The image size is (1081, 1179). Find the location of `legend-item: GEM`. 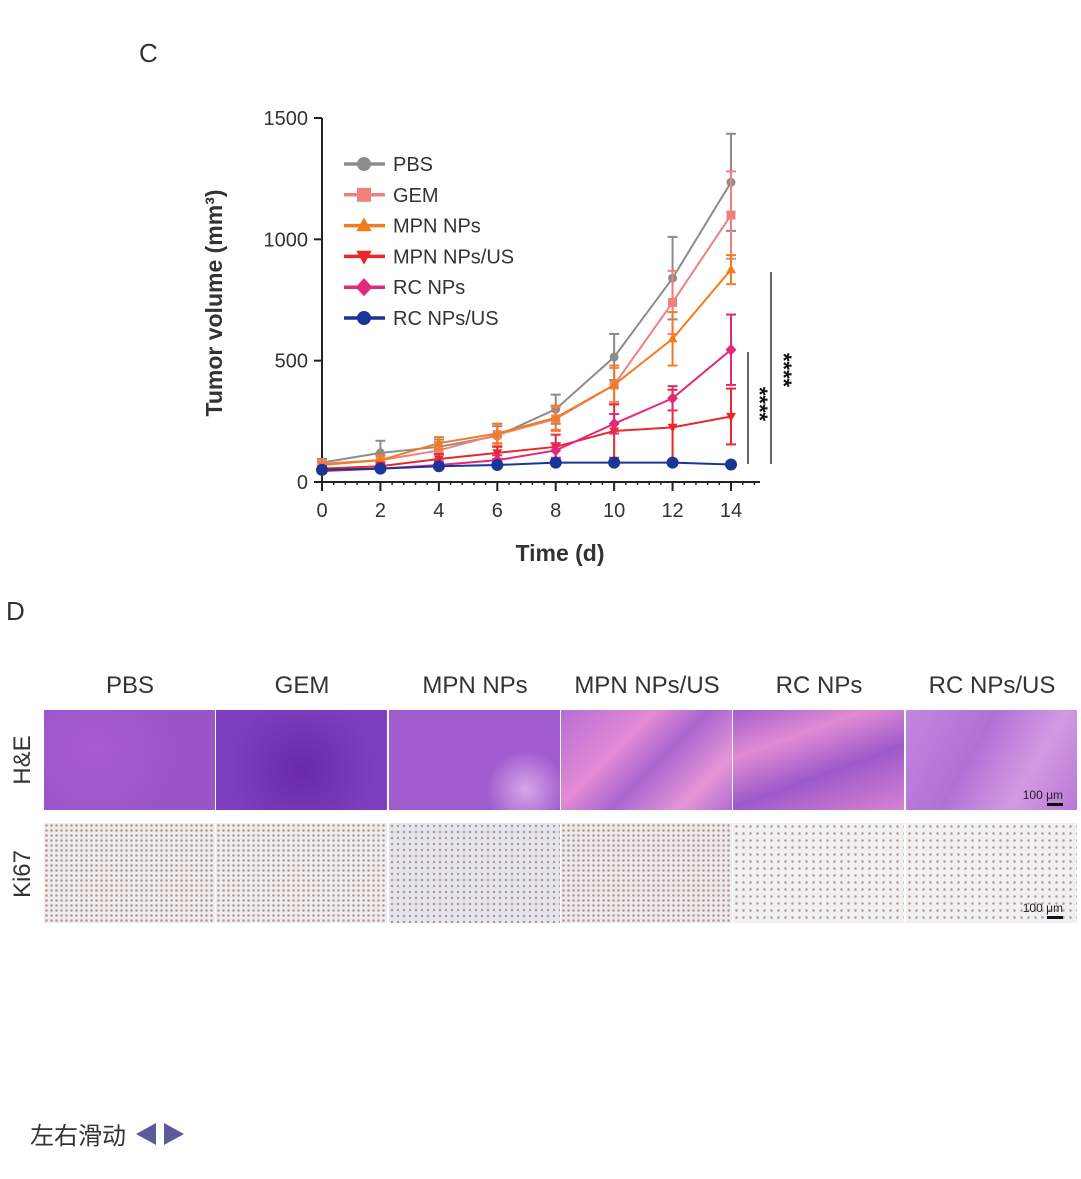

legend-item: GEM is located at coordinates (391, 196).